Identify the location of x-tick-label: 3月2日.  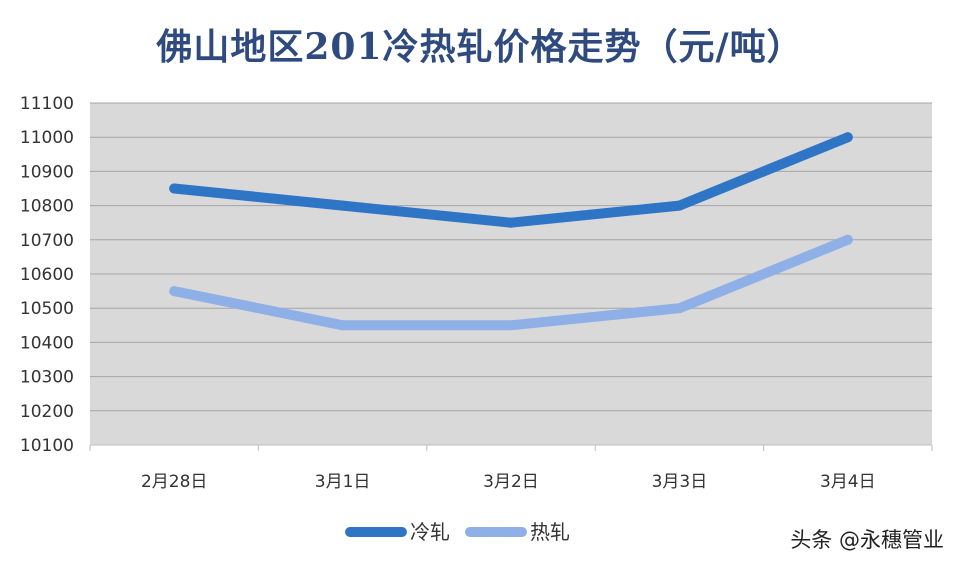
(511, 482).